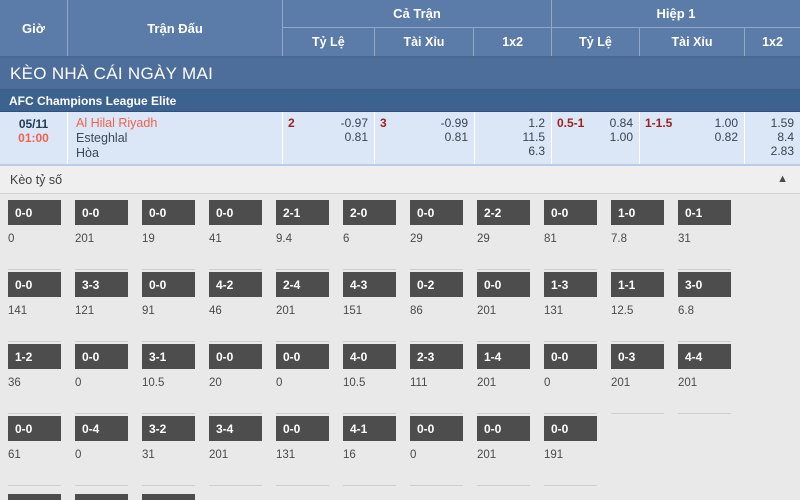 This screenshot has width=800, height=500. I want to click on correct-score-cell: 4-4 201, so click(711, 380).